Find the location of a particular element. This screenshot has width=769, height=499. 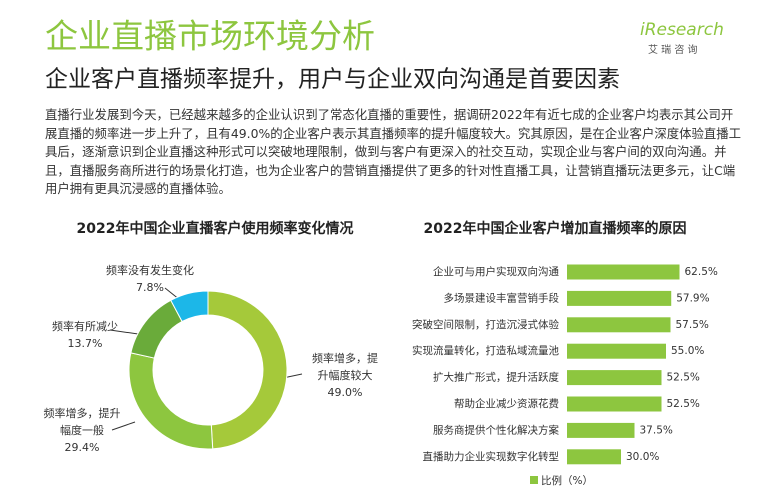

value-label: 37.5% is located at coordinates (656, 430).